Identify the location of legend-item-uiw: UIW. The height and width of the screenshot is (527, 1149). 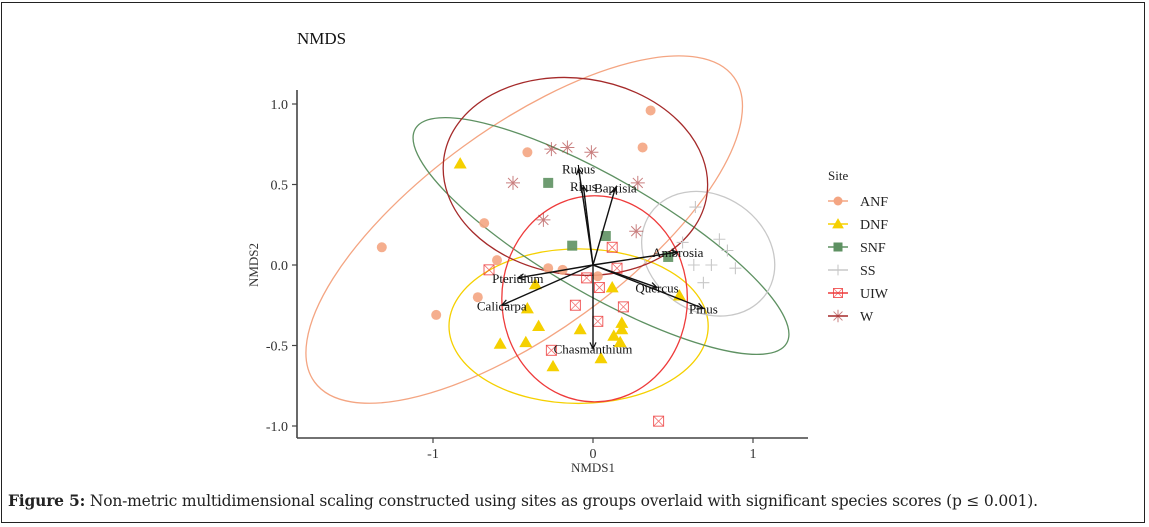
(858, 294).